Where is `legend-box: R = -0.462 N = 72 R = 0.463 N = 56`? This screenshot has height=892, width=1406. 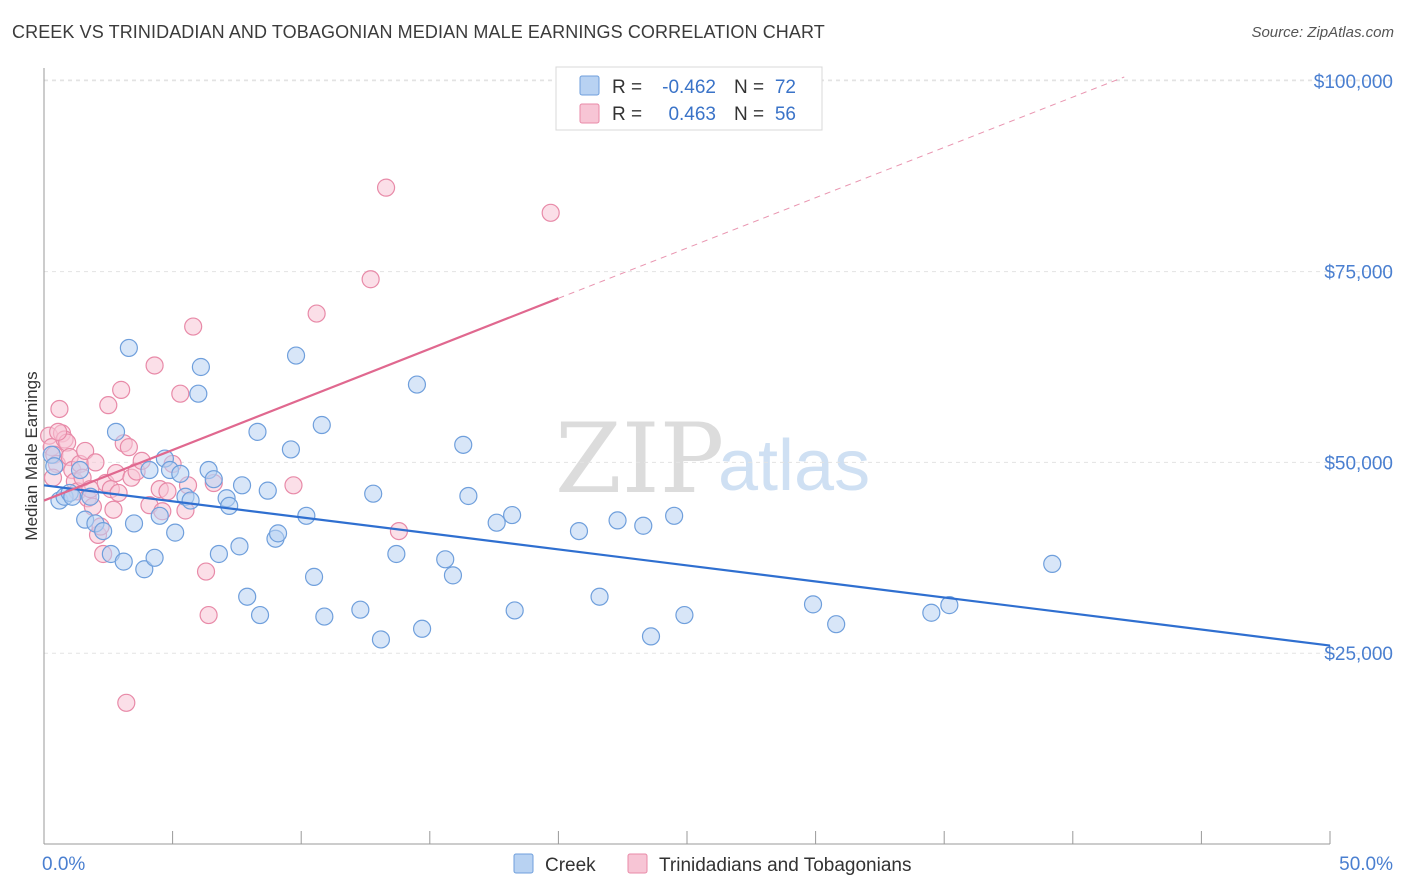
legend-box: R = -0.462 N = 72 R = 0.463 N = 56 is located at coordinates (689, 98).